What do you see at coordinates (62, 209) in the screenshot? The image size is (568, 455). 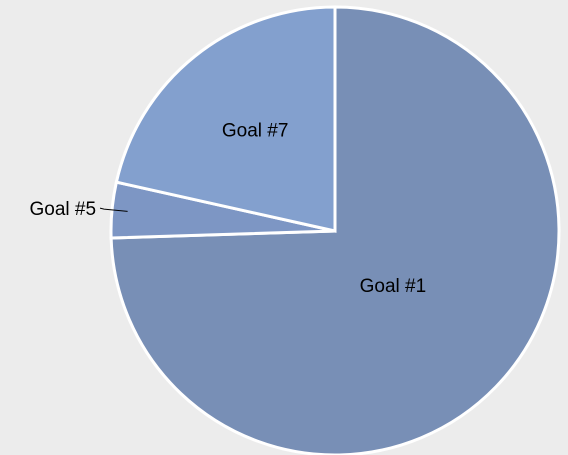 I see `pie-label-goal-5: Goal #5` at bounding box center [62, 209].